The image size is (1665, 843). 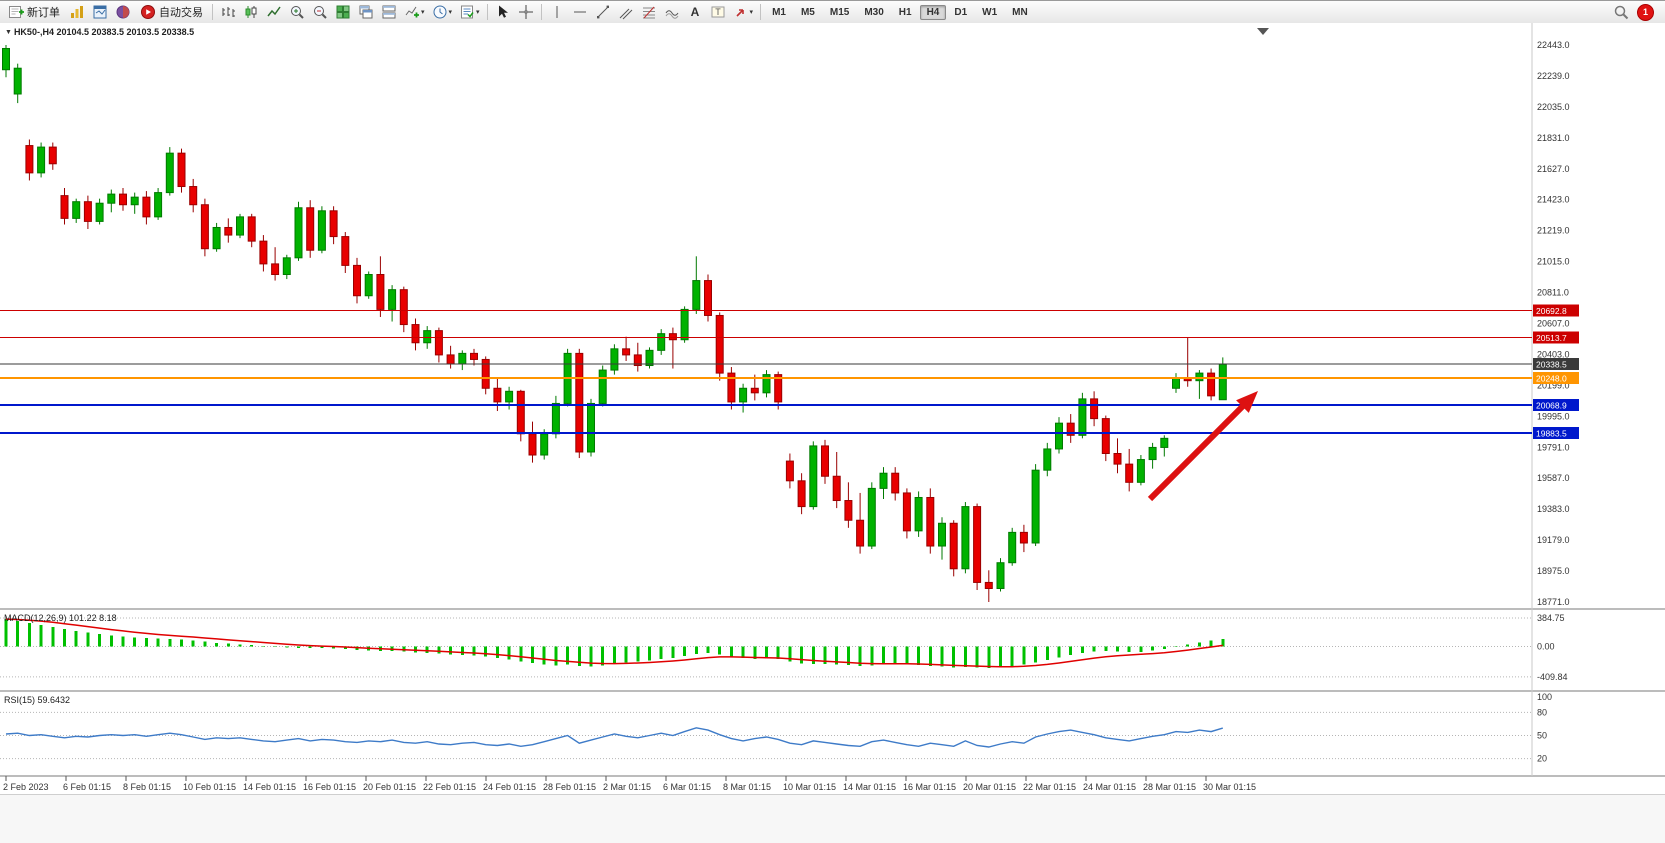 I want to click on line-chart-mode-icon, so click(x=274, y=11).